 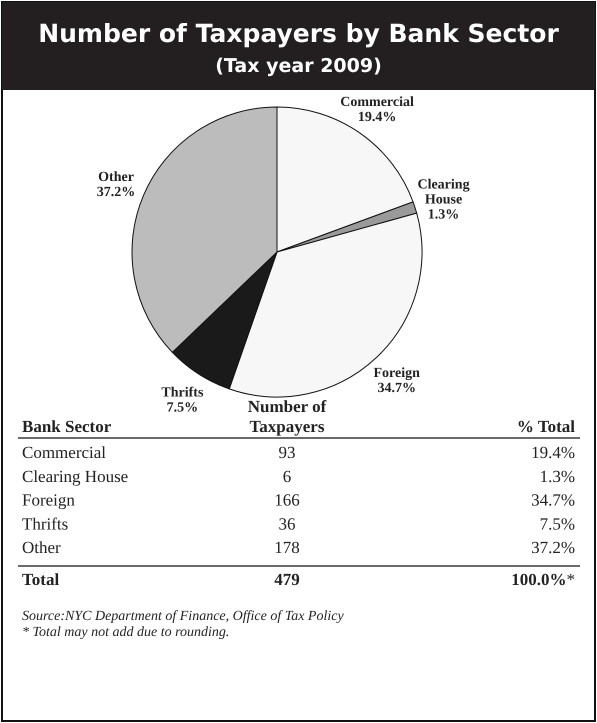 What do you see at coordinates (49, 500) in the screenshot?
I see `category-label: Foreign` at bounding box center [49, 500].